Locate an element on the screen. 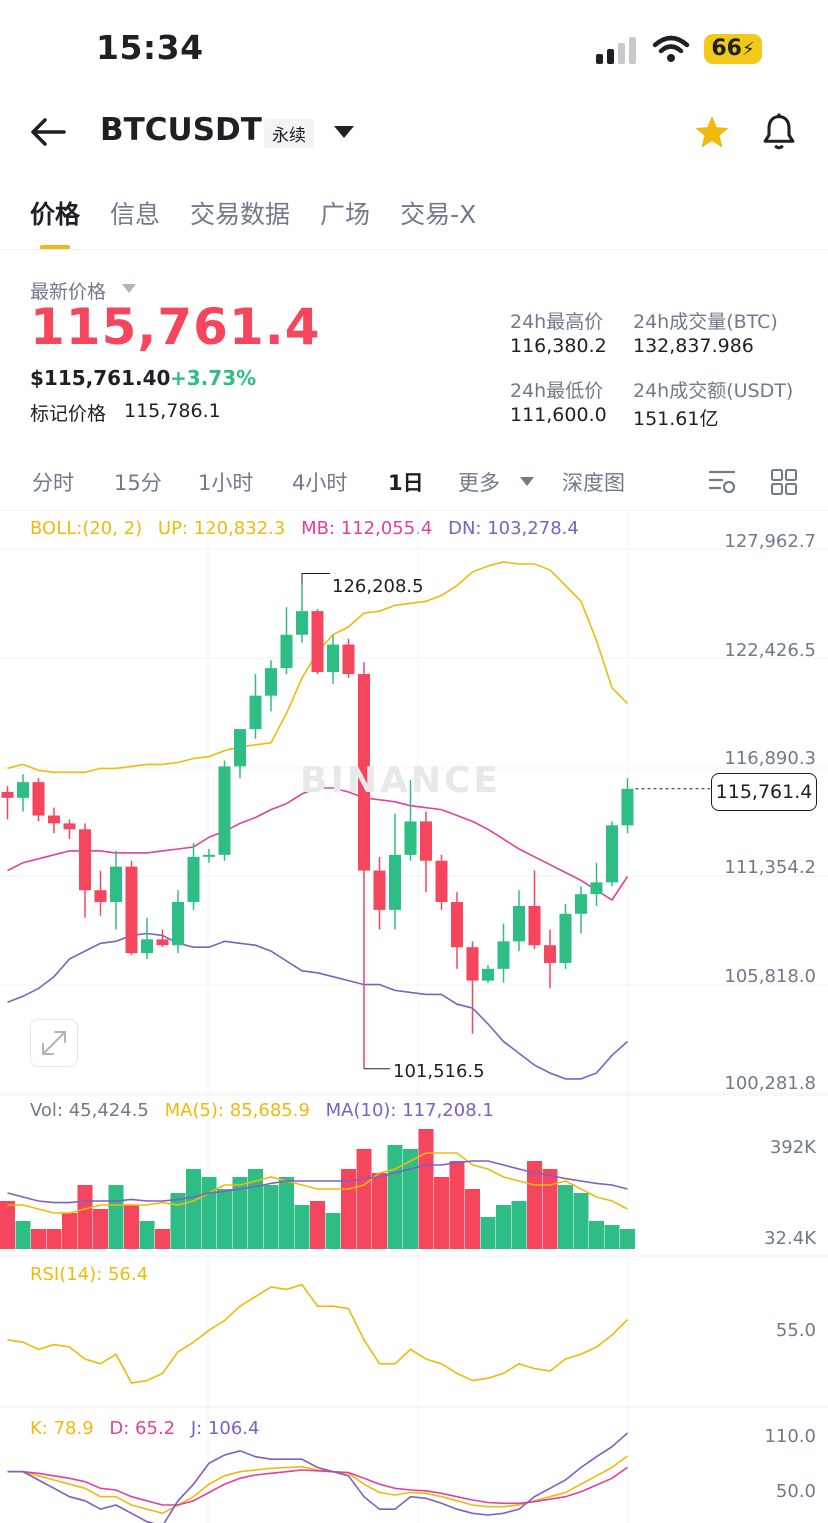 Image resolution: width=828 pixels, height=1523 pixels. tf-15m: 15分 is located at coordinates (138, 483).